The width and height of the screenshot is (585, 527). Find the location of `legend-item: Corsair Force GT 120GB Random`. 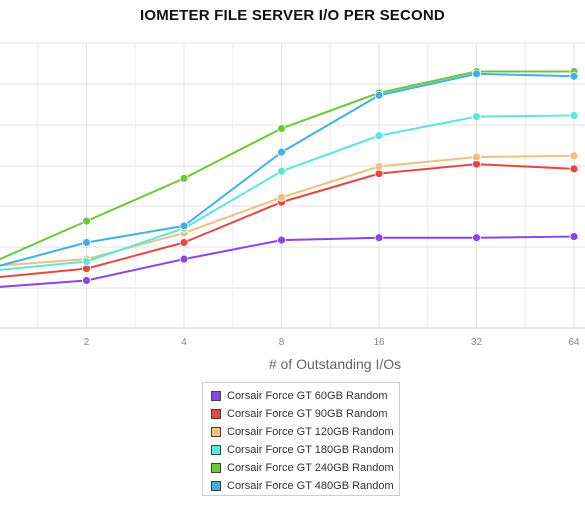

legend-item: Corsair Force GT 120GB Random is located at coordinates (305, 432).